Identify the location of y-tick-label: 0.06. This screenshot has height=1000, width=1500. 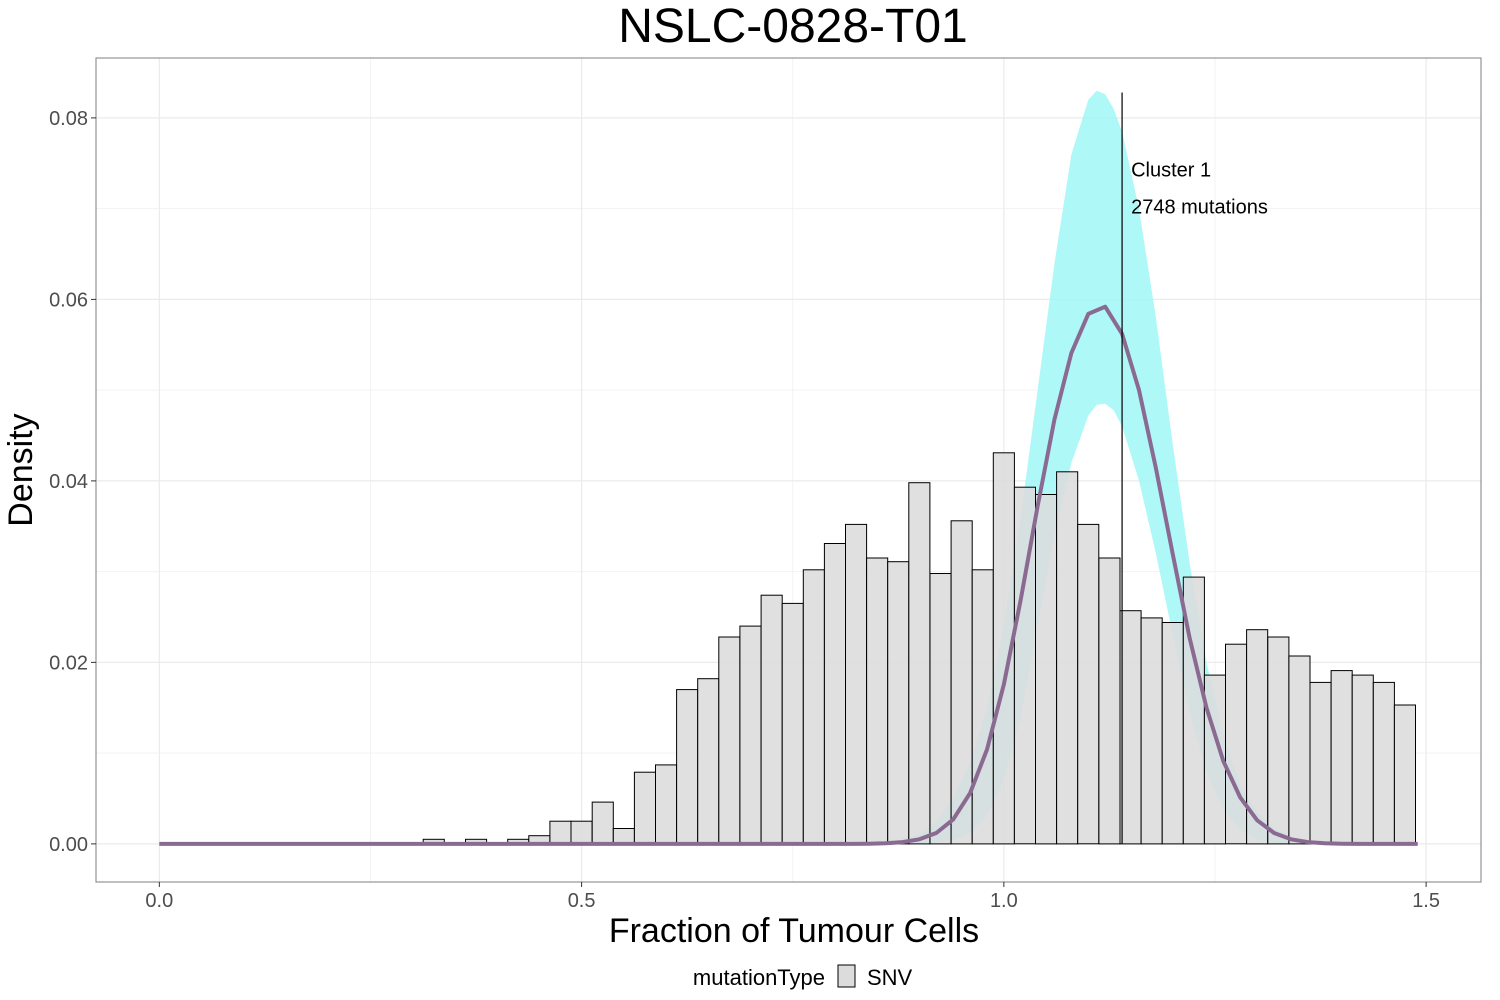
(68, 300).